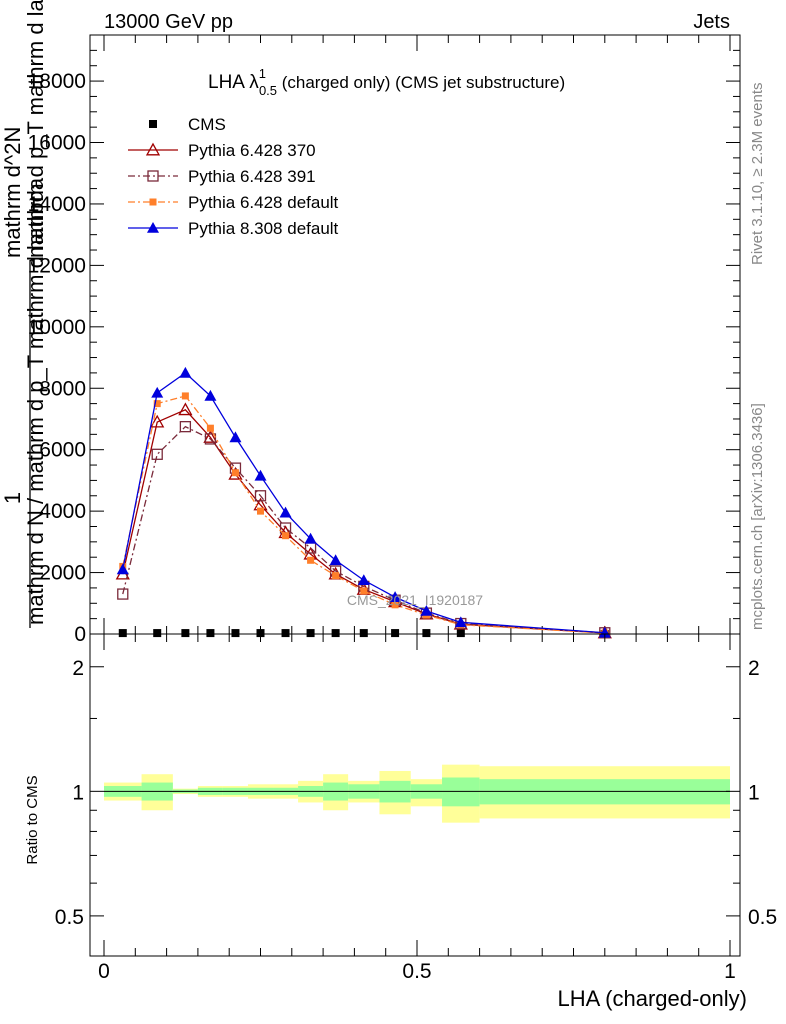  Describe the element at coordinates (263, 228) in the screenshot. I see `legend-label: Pythia 8.308 default` at that location.